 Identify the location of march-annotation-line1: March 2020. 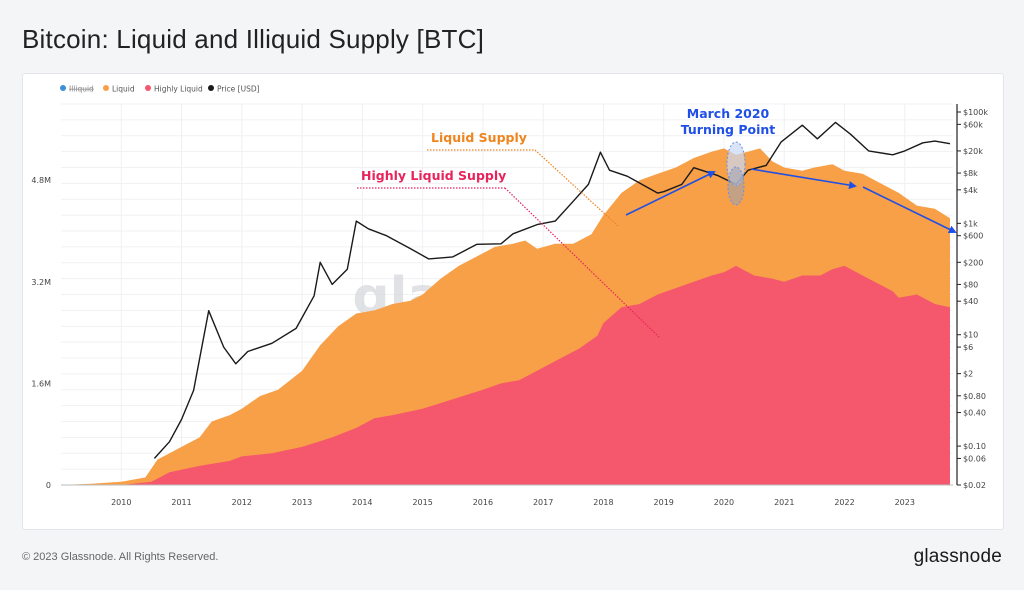
(728, 113).